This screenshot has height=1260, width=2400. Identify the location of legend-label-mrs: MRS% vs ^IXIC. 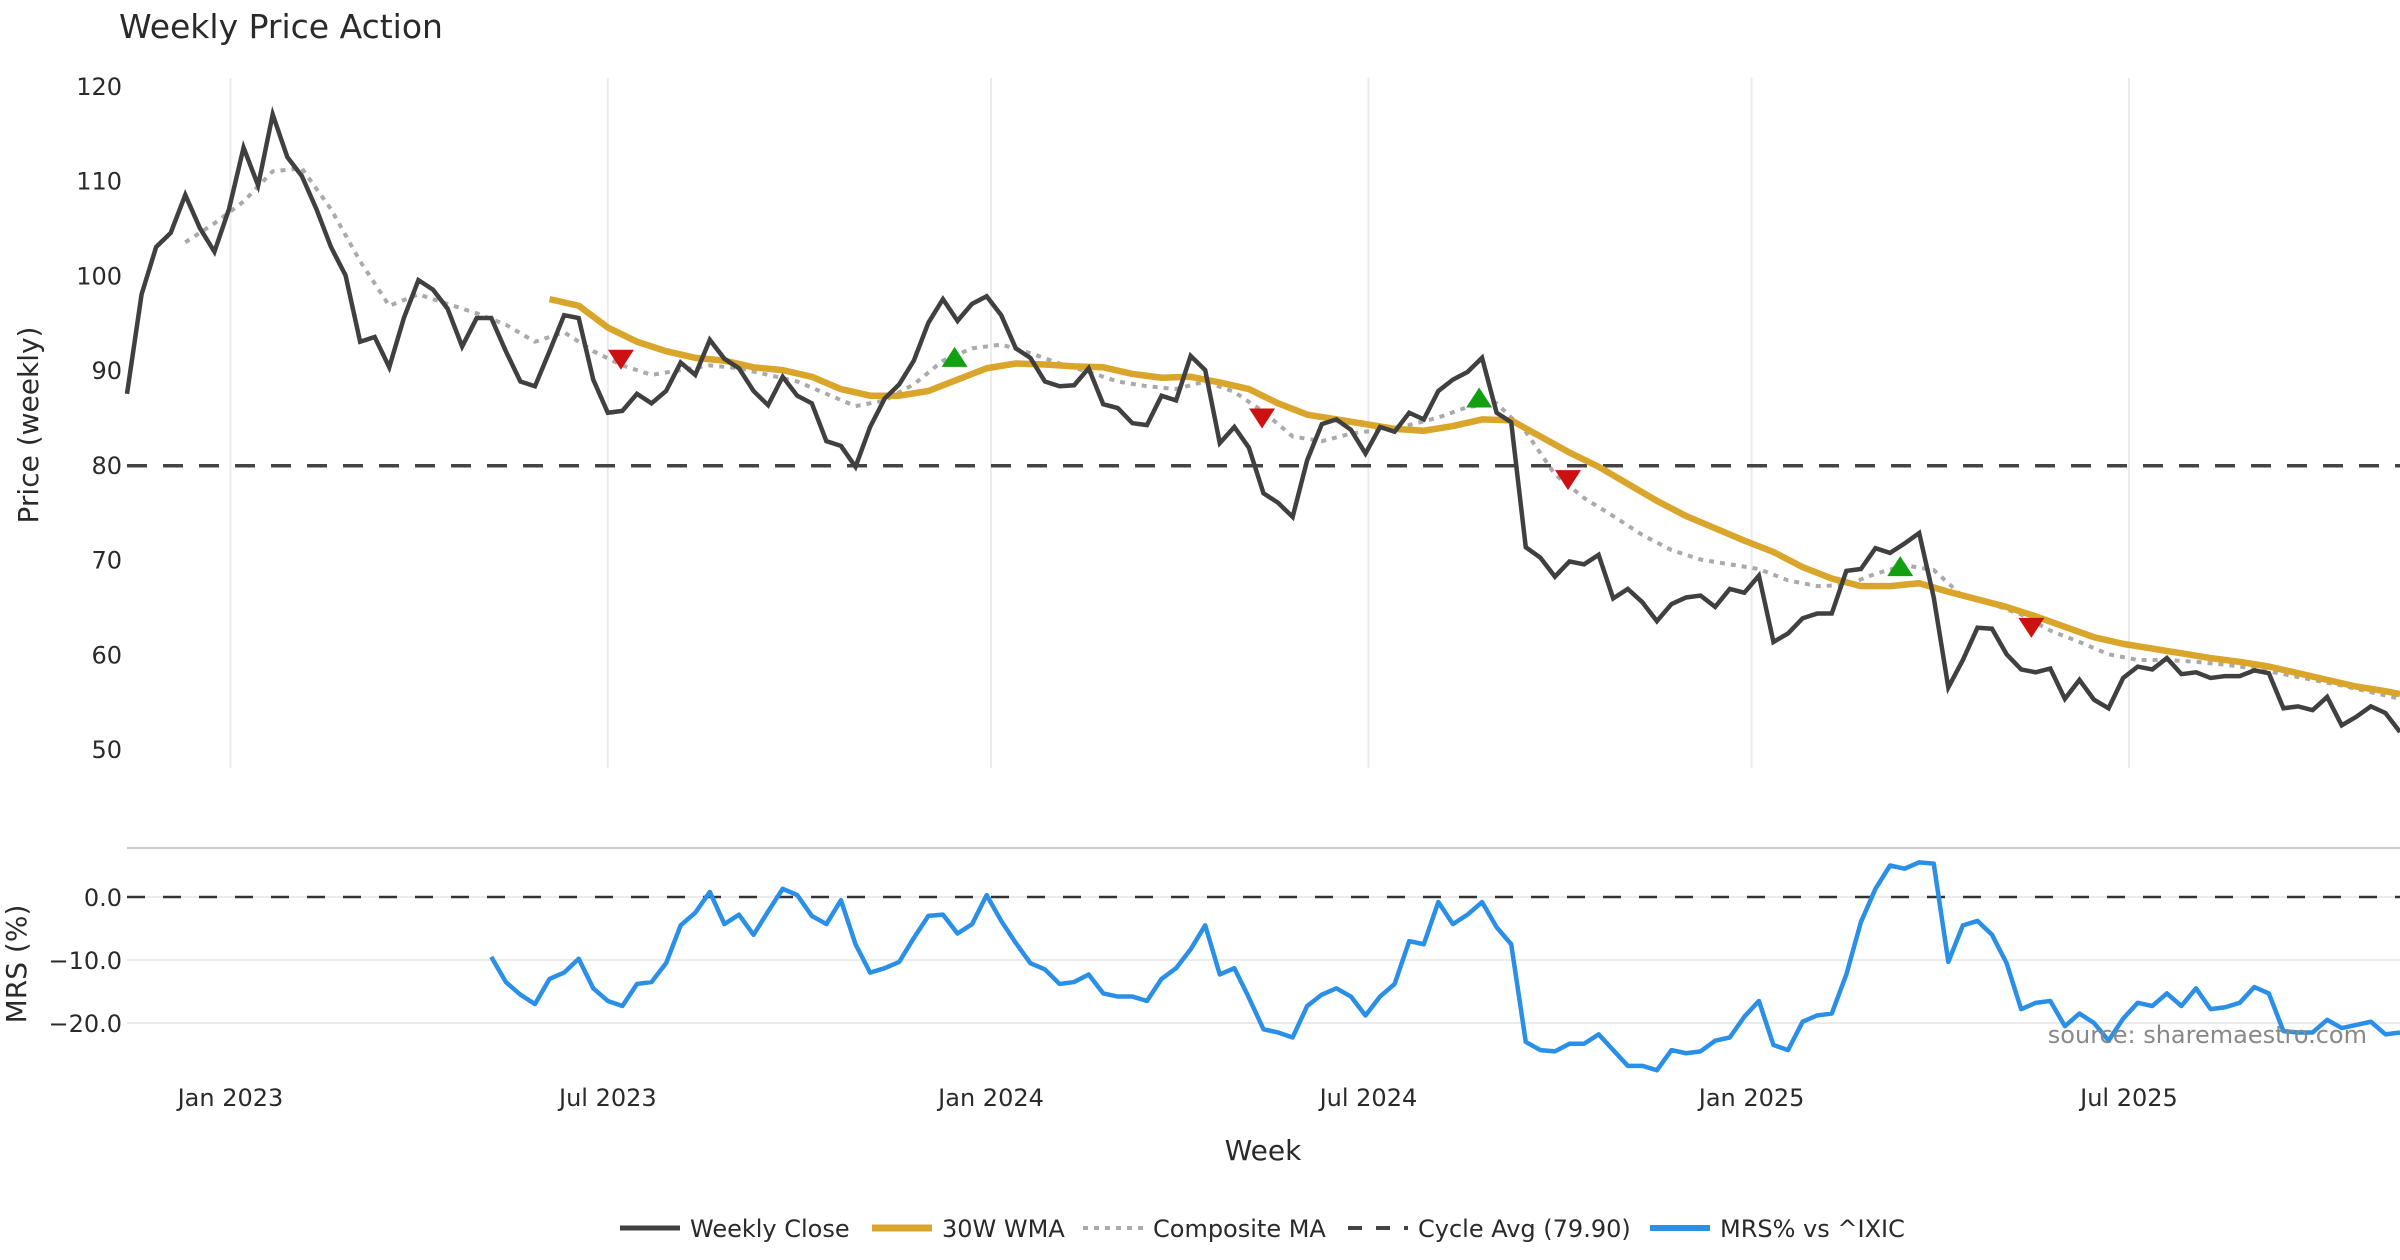
(1812, 1229).